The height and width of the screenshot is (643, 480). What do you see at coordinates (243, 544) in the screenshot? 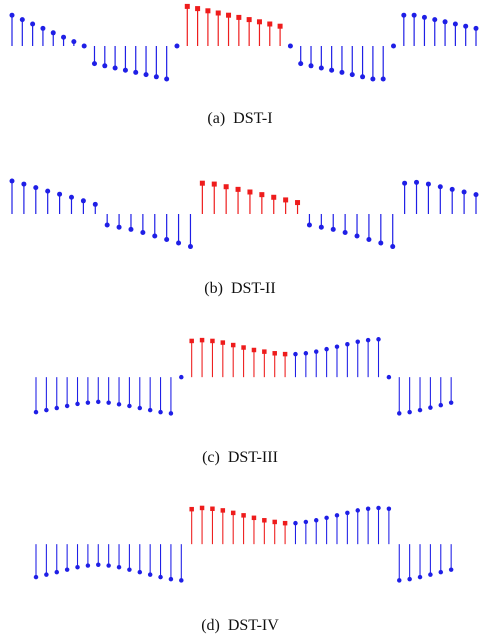
I see `stem-plot-dst-iv` at bounding box center [243, 544].